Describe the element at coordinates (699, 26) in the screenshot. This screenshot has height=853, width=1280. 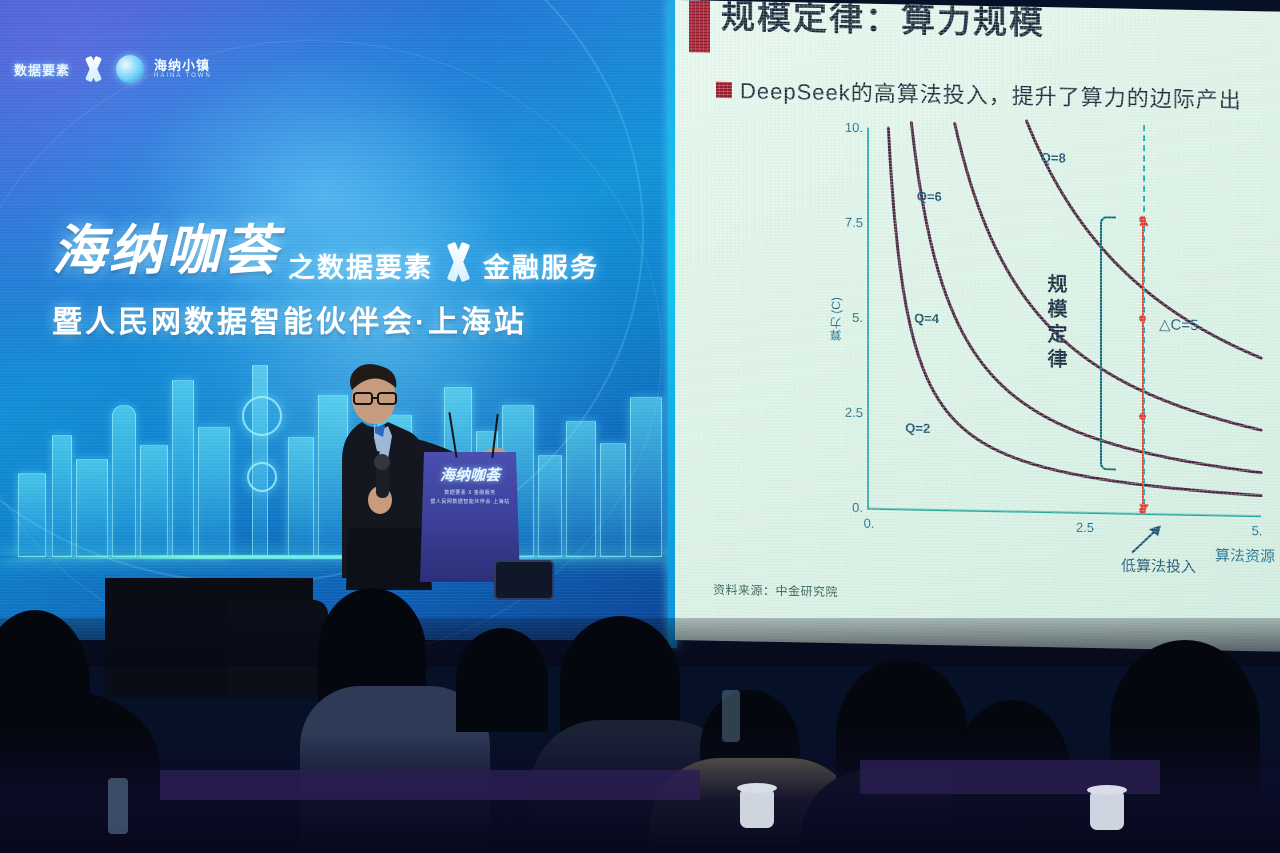
I see `title-accent-bar` at that location.